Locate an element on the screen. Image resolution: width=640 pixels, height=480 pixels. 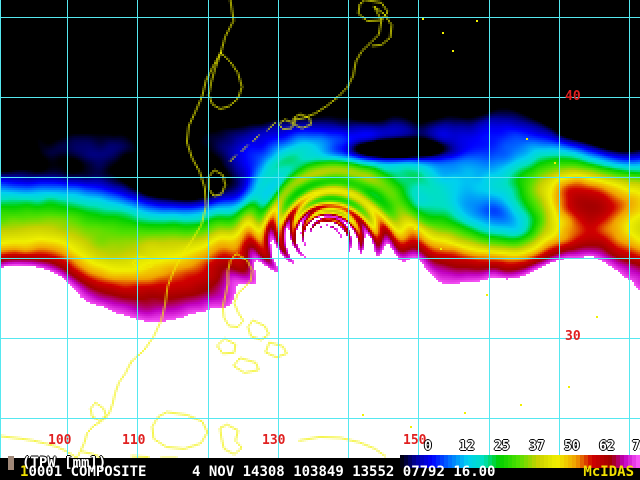
date-label: 4 NOV is located at coordinates (213, 472).